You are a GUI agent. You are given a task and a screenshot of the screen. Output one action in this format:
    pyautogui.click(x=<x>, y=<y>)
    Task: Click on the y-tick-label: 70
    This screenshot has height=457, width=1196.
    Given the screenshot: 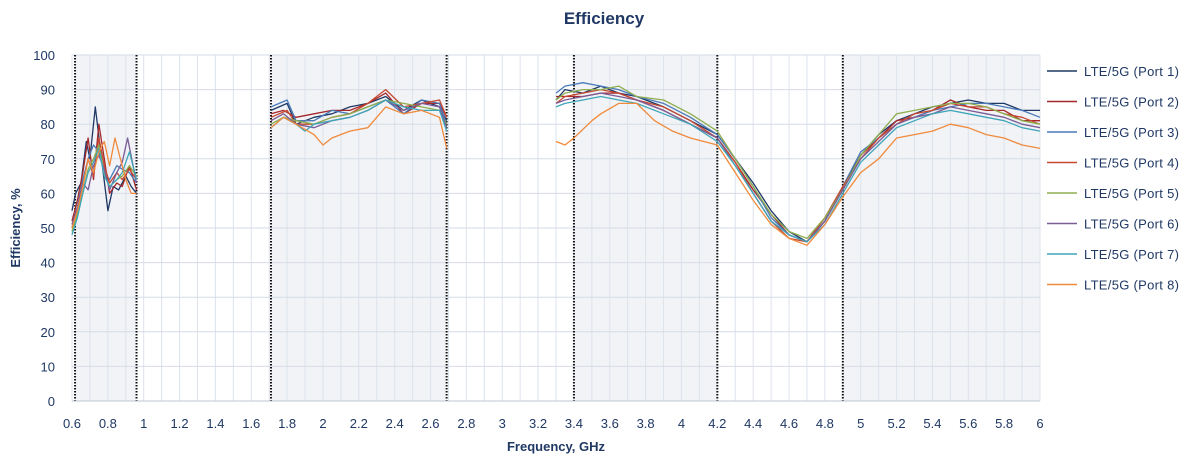 What is the action you would take?
    pyautogui.click(x=48, y=159)
    